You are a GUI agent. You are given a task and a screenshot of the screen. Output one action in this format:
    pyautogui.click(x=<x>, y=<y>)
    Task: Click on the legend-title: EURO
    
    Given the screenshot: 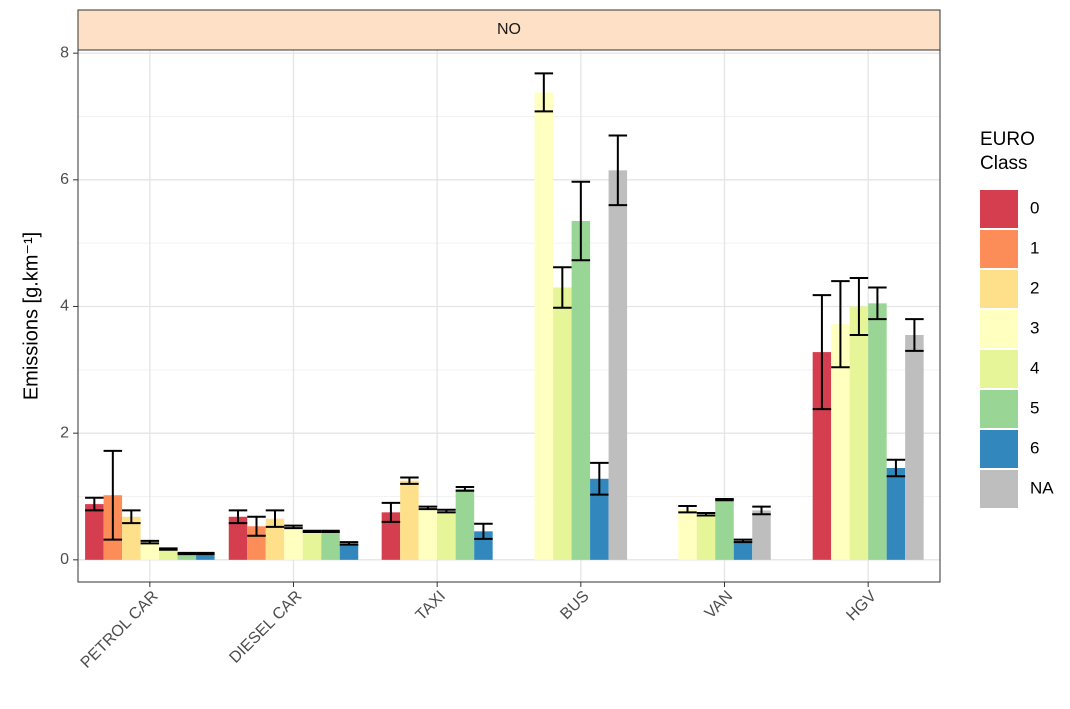 What is the action you would take?
    pyautogui.click(x=1007, y=139)
    